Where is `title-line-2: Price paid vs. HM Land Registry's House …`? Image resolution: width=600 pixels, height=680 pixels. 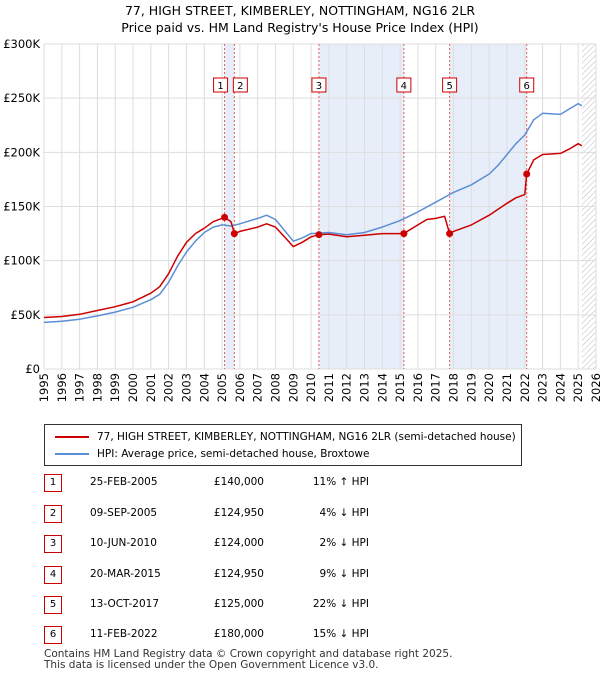
title-line-2: Price paid vs. HM Land Registry's House … is located at coordinates (300, 27).